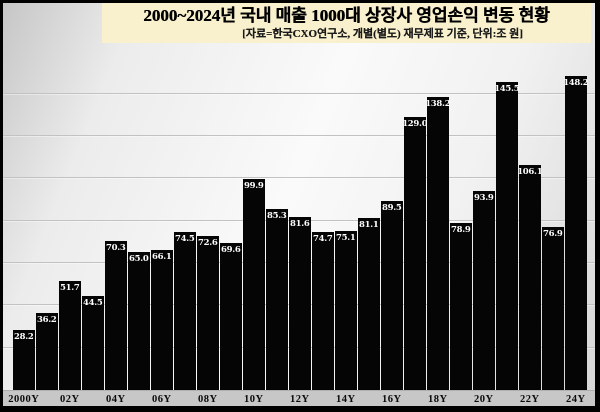  Describe the element at coordinates (23, 337) in the screenshot. I see `bar-value-label-2000: 28.2` at that location.